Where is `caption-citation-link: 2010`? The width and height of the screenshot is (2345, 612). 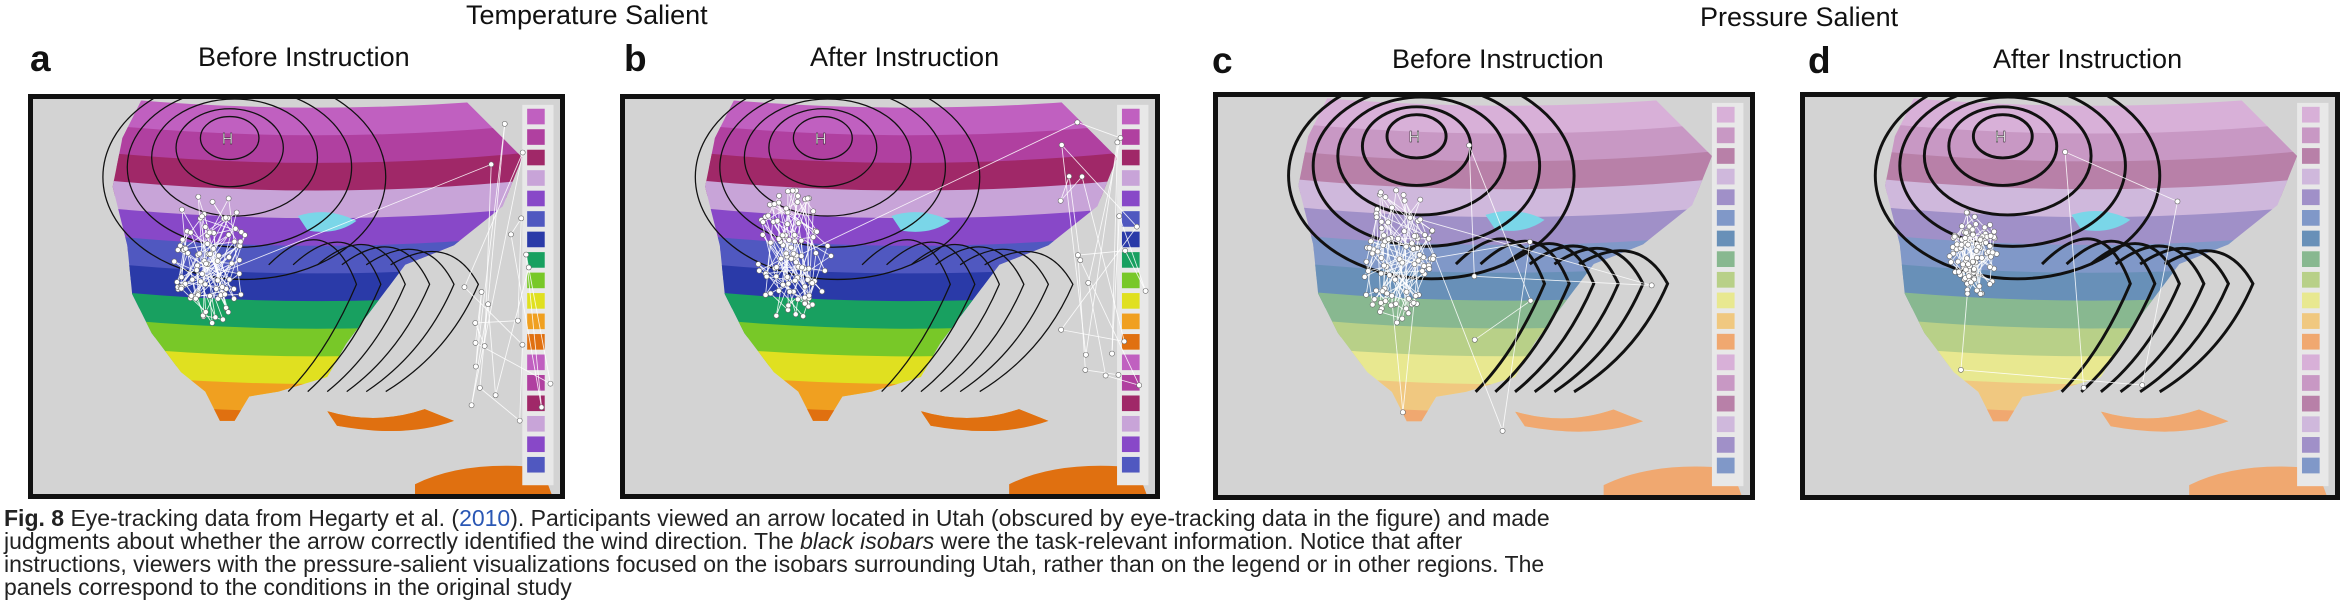 caption-citation-link: 2010 is located at coordinates (485, 518).